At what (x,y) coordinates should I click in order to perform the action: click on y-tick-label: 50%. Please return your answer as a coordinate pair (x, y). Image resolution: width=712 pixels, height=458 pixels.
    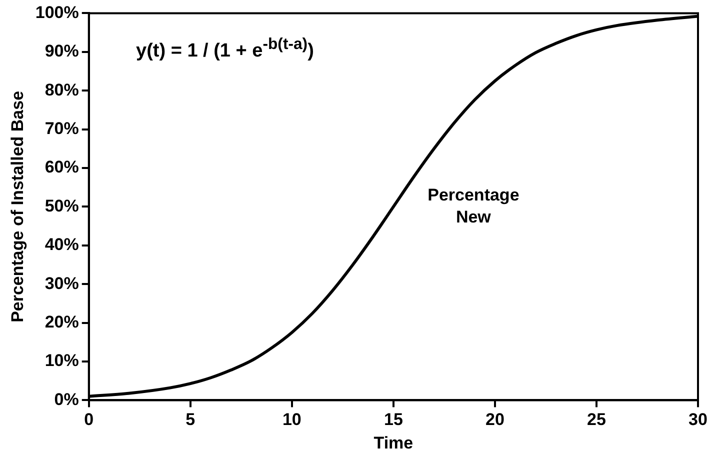
    Looking at the image, I should click on (61, 206).